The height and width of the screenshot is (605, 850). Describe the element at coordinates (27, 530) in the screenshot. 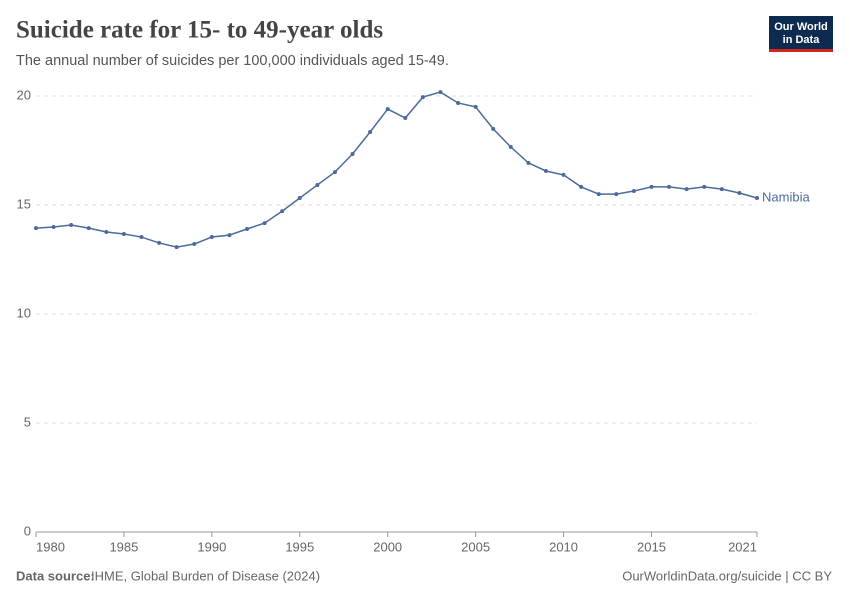

I see `y-tick-label: 0` at that location.